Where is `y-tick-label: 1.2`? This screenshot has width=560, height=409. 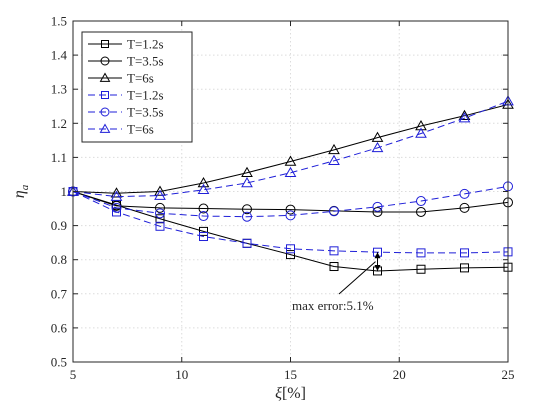
y-tick-label: 1.2 is located at coordinates (59, 123).